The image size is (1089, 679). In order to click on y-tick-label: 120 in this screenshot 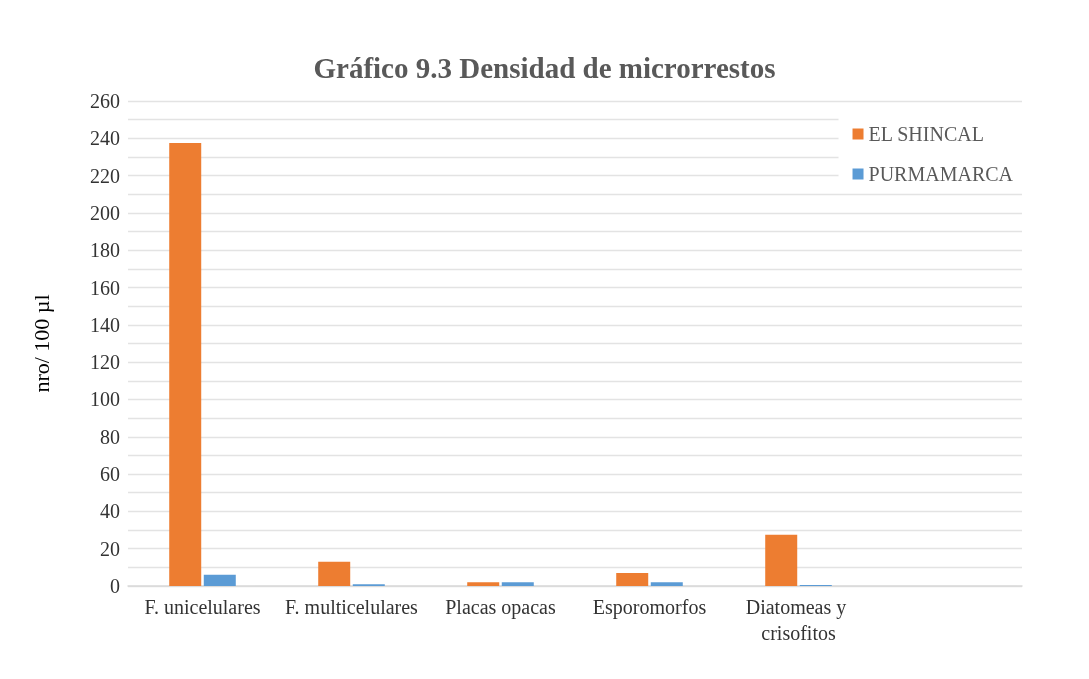, I will do `click(105, 362)`.